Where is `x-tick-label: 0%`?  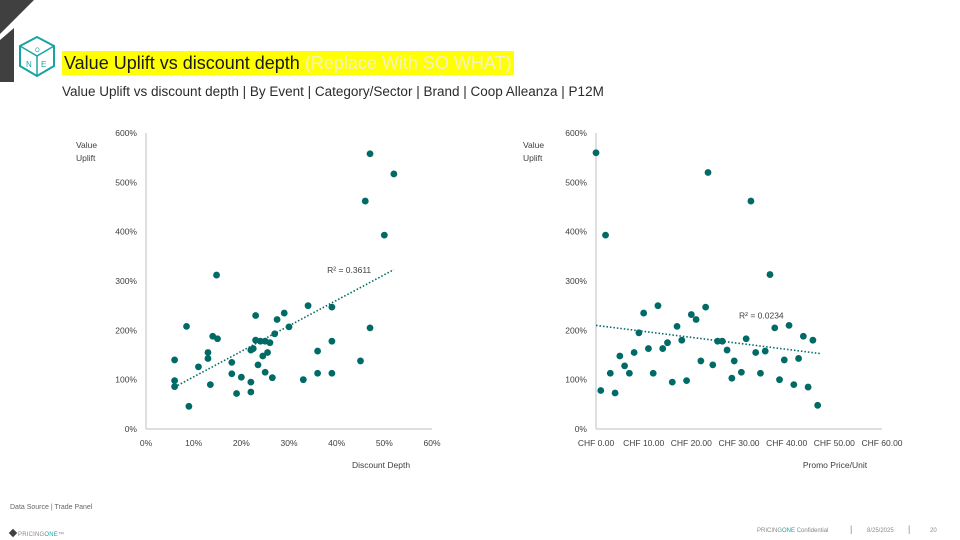 x-tick-label: 0% is located at coordinates (146, 443).